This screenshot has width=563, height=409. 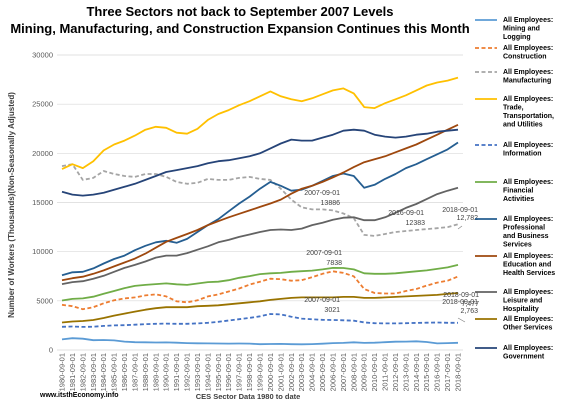 I want to click on x-tick-label: 2016-09-01, so click(x=437, y=372).